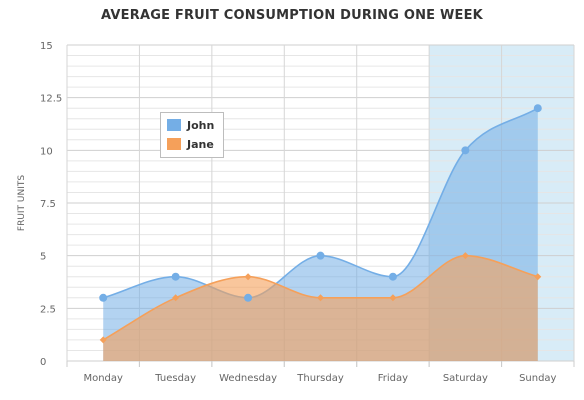 Image resolution: width=584 pixels, height=400 pixels. I want to click on y-tick-label: 5, so click(43, 257).